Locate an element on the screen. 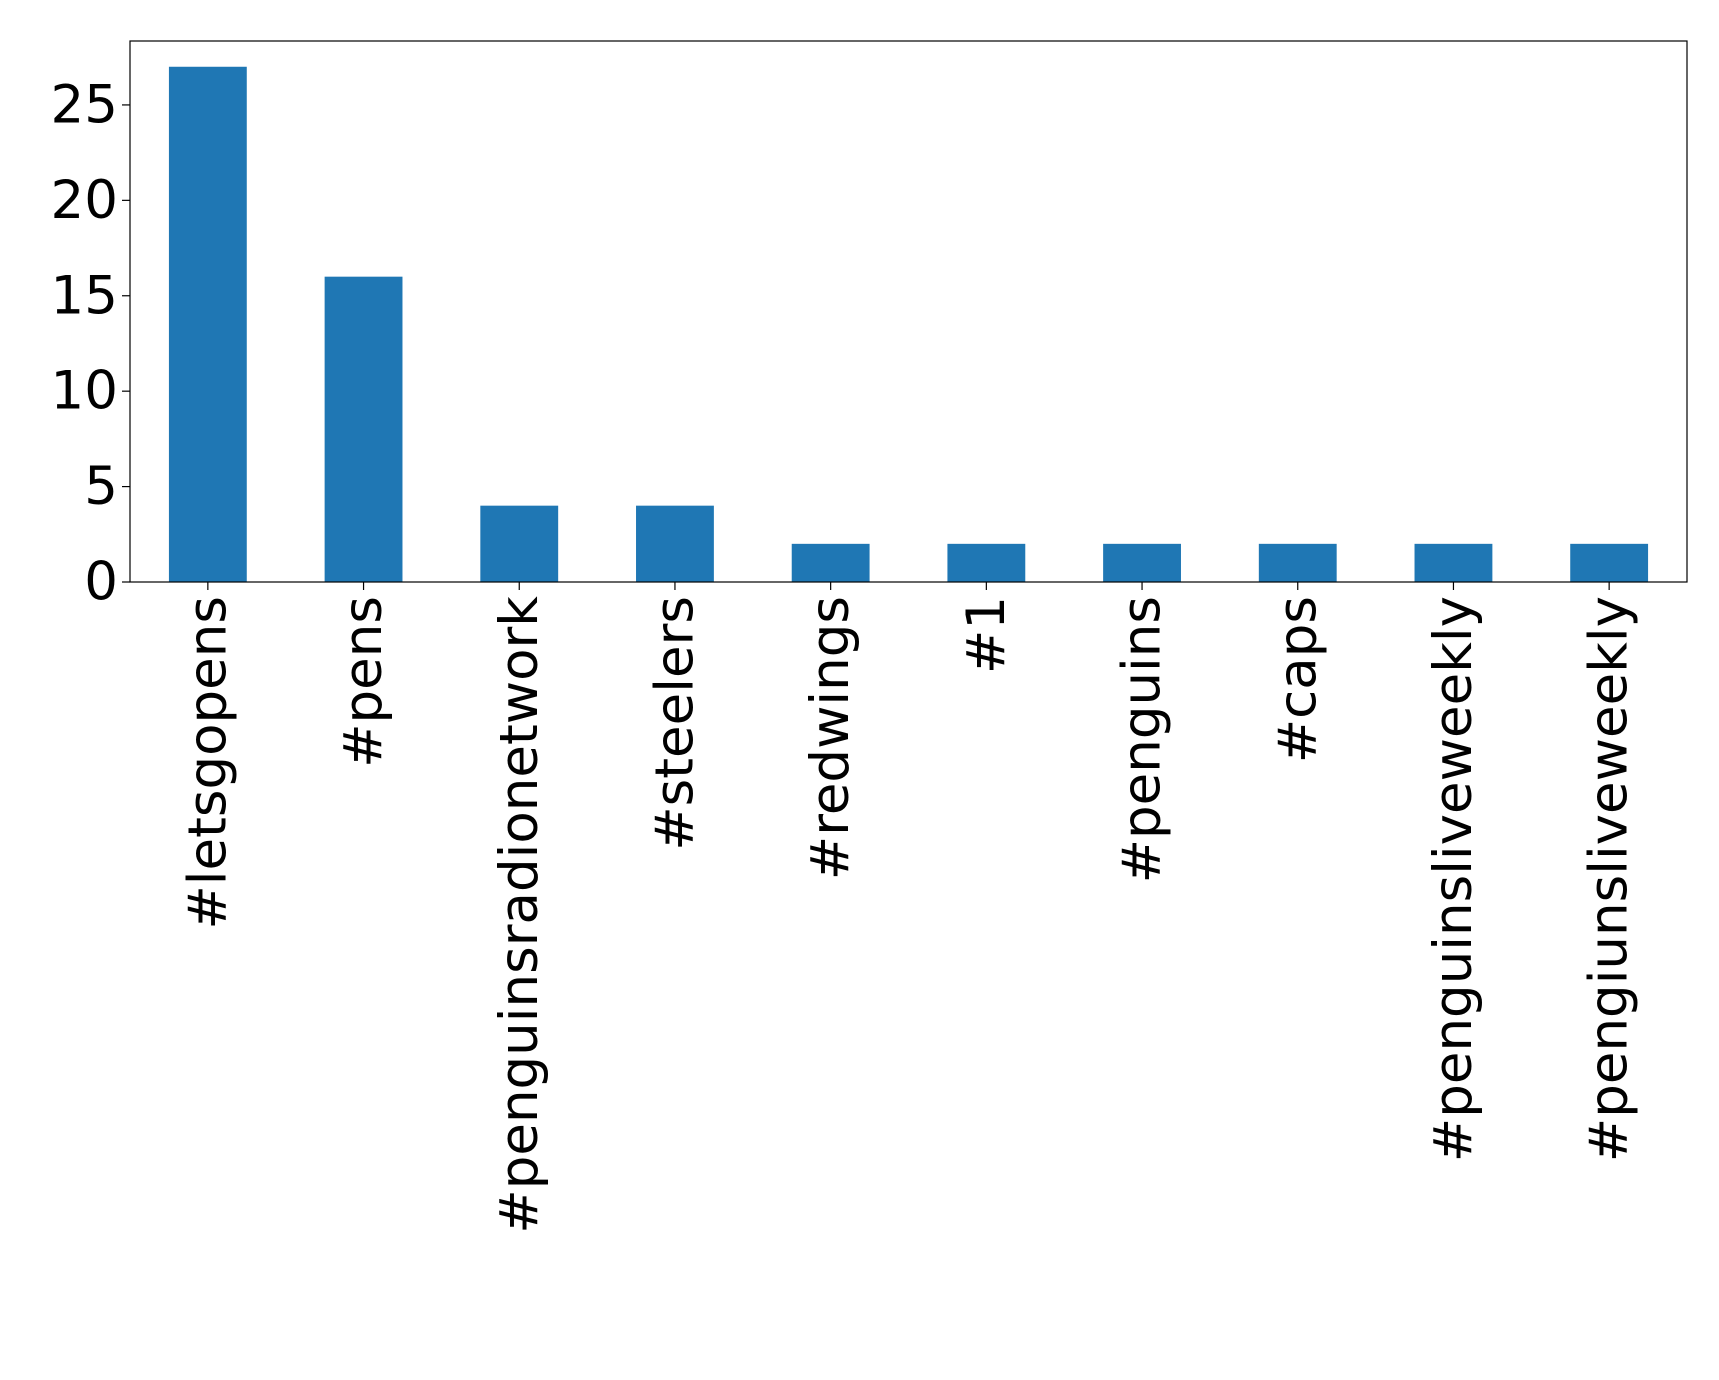 The height and width of the screenshot is (1380, 1719). x-tick-label: #caps is located at coordinates (1297, 679).